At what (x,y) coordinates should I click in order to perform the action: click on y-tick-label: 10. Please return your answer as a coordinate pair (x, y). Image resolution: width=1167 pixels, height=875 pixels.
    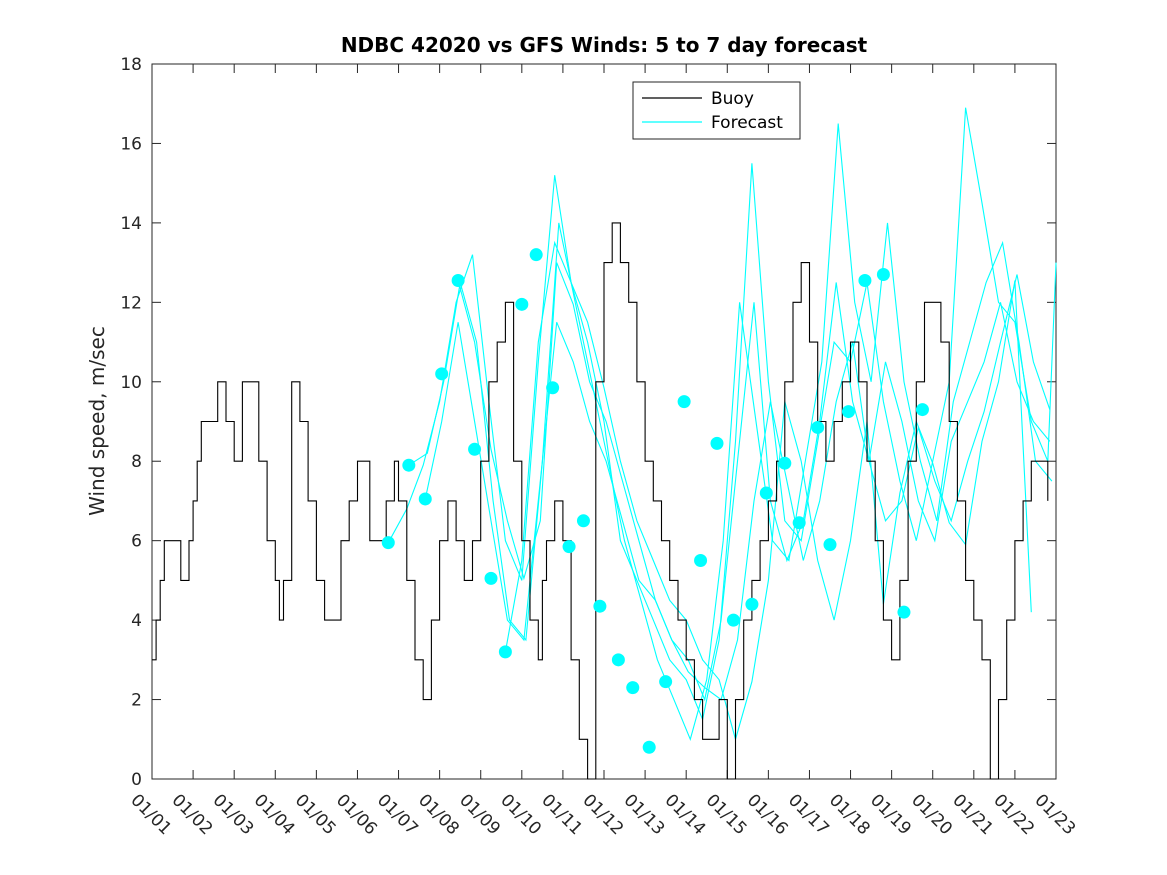
    Looking at the image, I should click on (131, 383).